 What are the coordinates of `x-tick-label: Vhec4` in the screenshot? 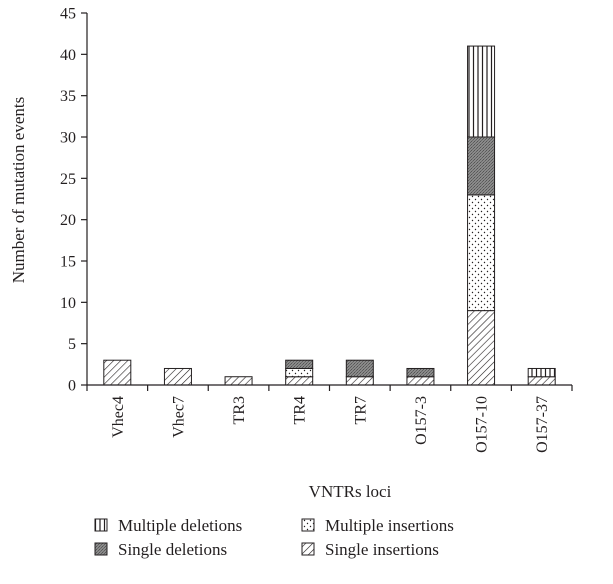 It's located at (118, 417).